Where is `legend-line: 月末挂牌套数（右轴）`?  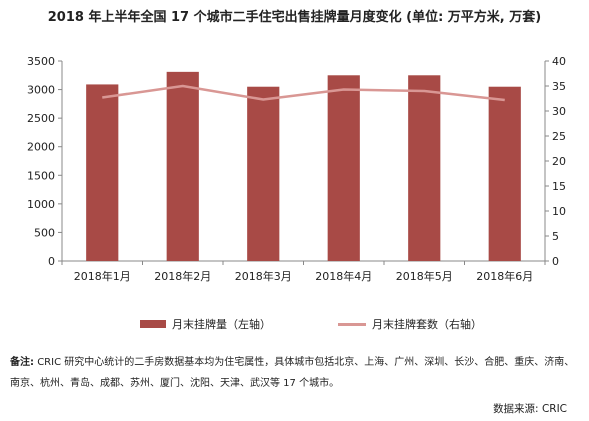
legend-line: 月末挂牌套数（右轴） is located at coordinates (410, 324).